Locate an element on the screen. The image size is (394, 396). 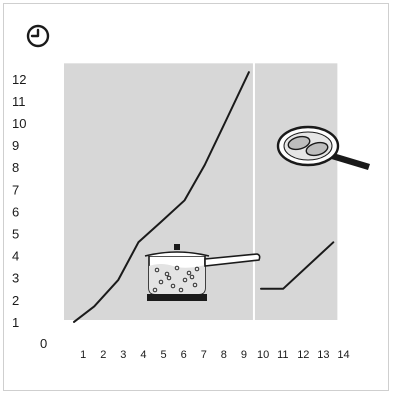
y-tick-label: 8 is located at coordinates (15, 167).